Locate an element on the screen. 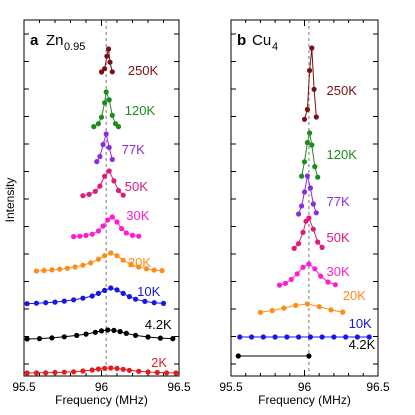  series-label: 120K is located at coordinates (342, 154).